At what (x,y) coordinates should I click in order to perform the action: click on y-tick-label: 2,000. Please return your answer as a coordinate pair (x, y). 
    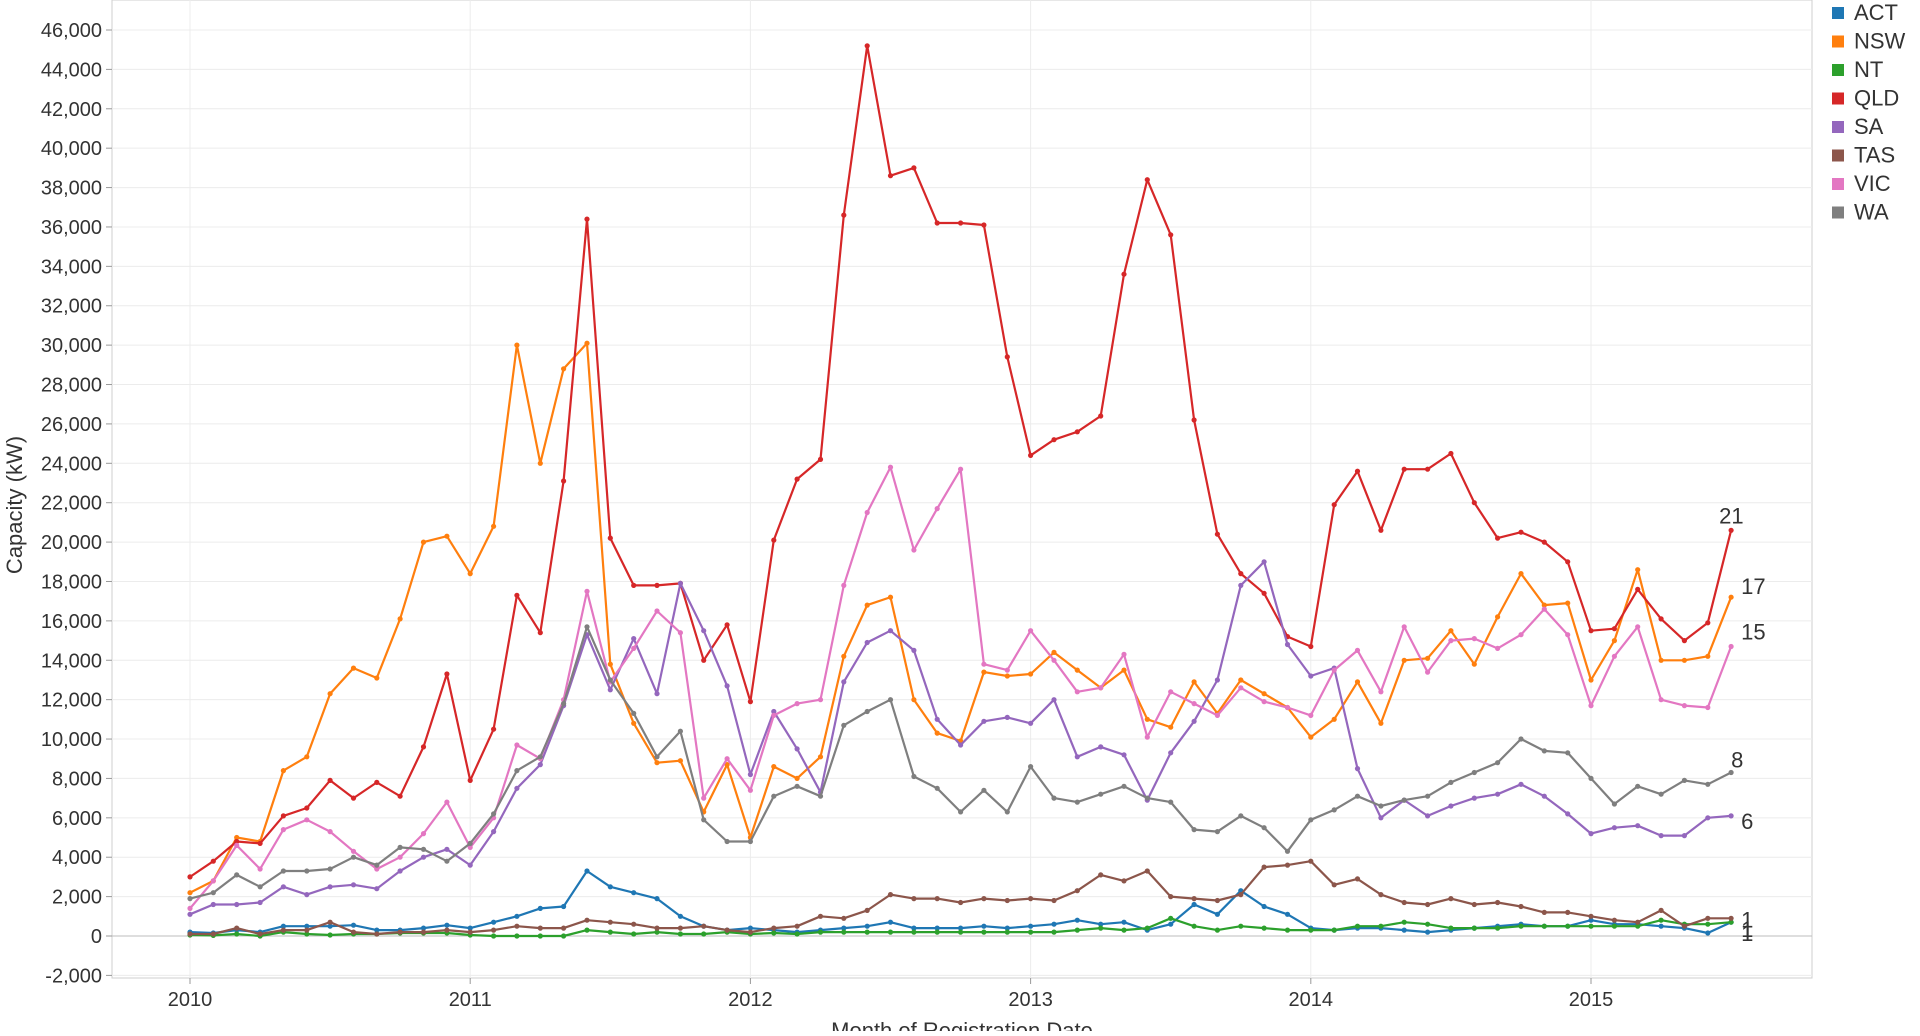
    Looking at the image, I should click on (77, 898).